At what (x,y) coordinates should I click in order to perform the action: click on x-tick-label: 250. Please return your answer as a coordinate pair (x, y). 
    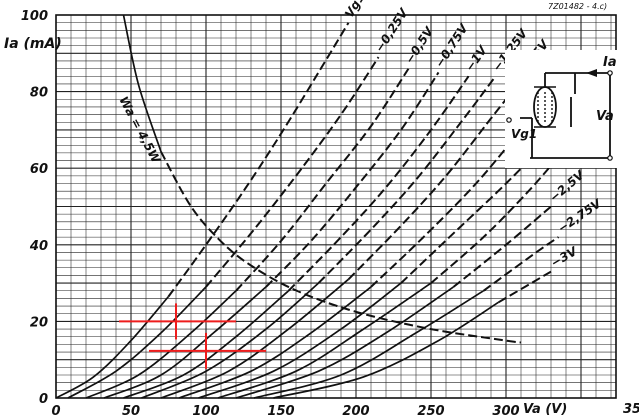
    Looking at the image, I should click on (430, 411).